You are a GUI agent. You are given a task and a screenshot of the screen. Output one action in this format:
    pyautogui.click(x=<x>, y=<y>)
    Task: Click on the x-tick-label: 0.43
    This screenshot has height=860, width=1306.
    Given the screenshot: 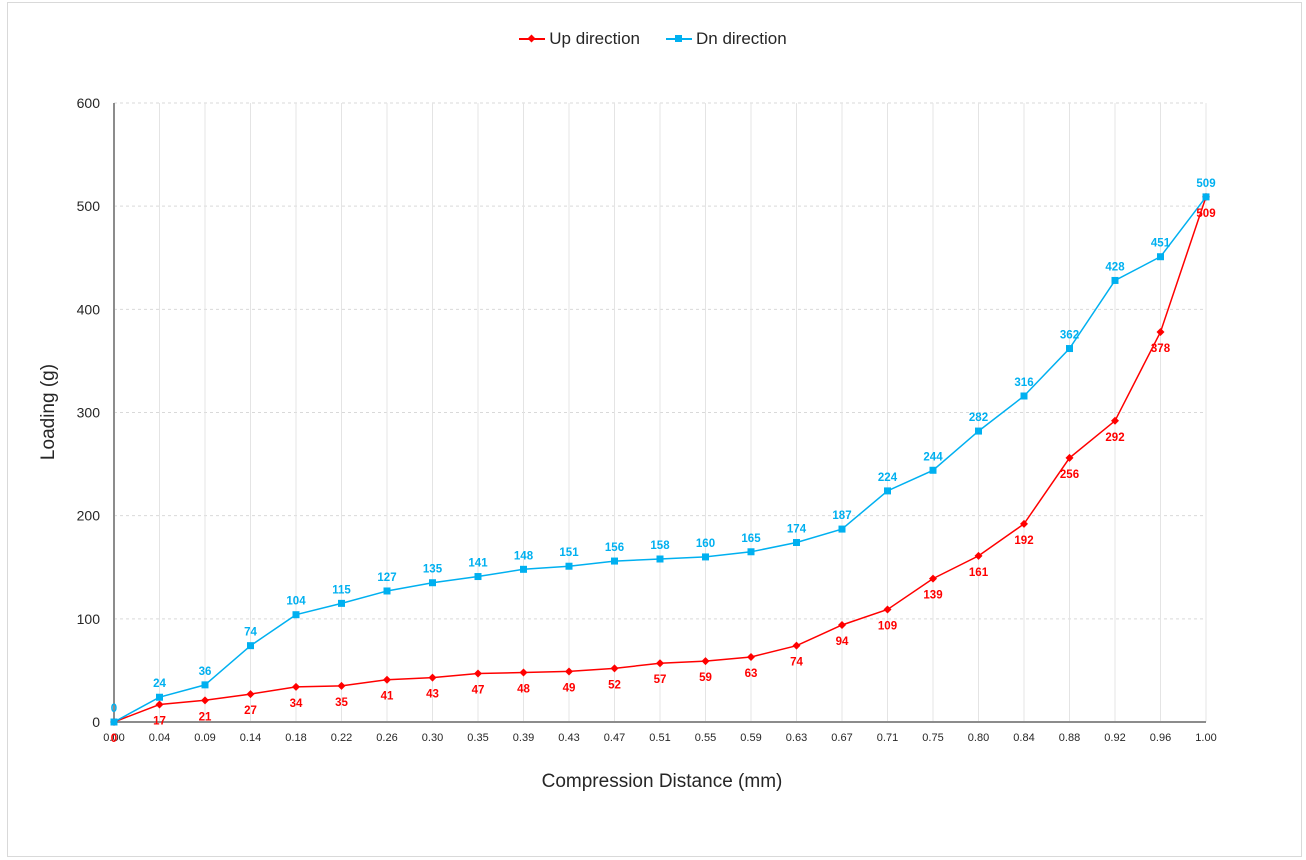 What is the action you would take?
    pyautogui.click(x=568, y=738)
    